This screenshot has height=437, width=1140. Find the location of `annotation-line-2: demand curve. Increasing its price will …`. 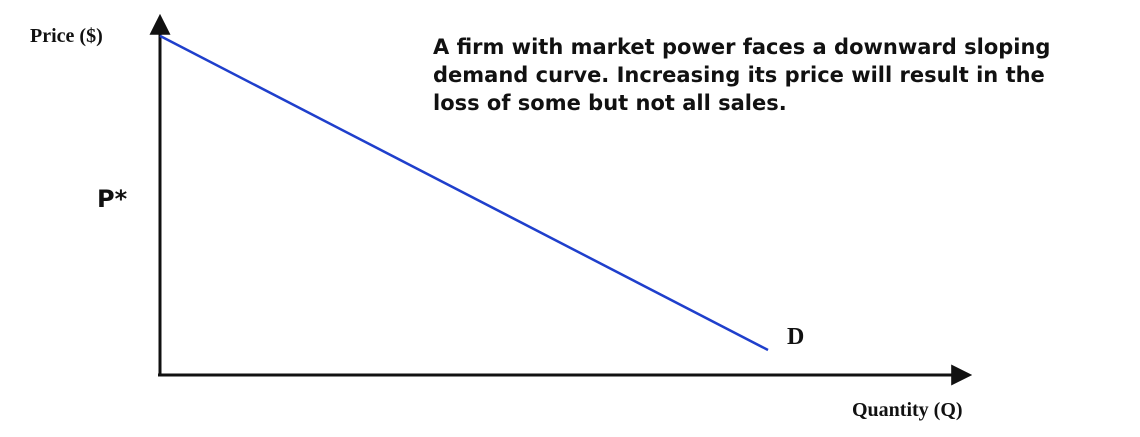

annotation-line-2: demand curve. Increasing its price will … is located at coordinates (739, 75).